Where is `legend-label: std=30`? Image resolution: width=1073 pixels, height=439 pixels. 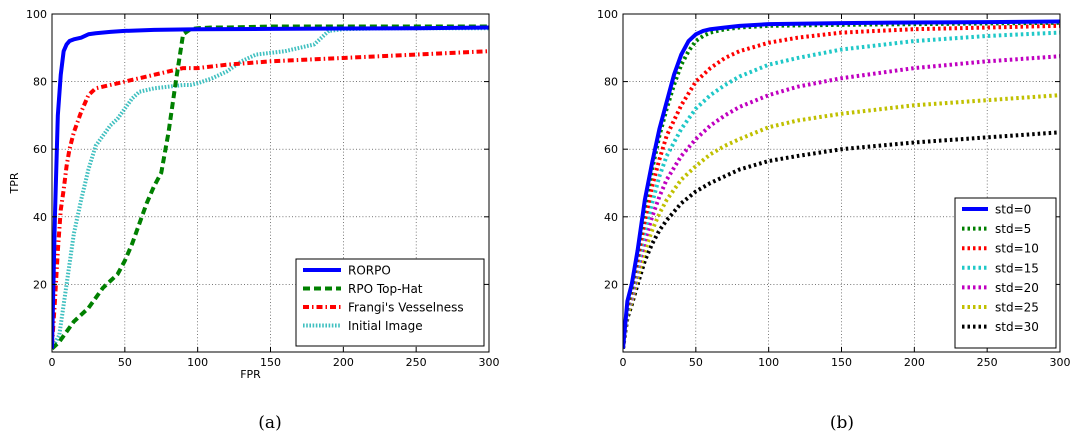 legend-label: std=30 is located at coordinates (1017, 327).